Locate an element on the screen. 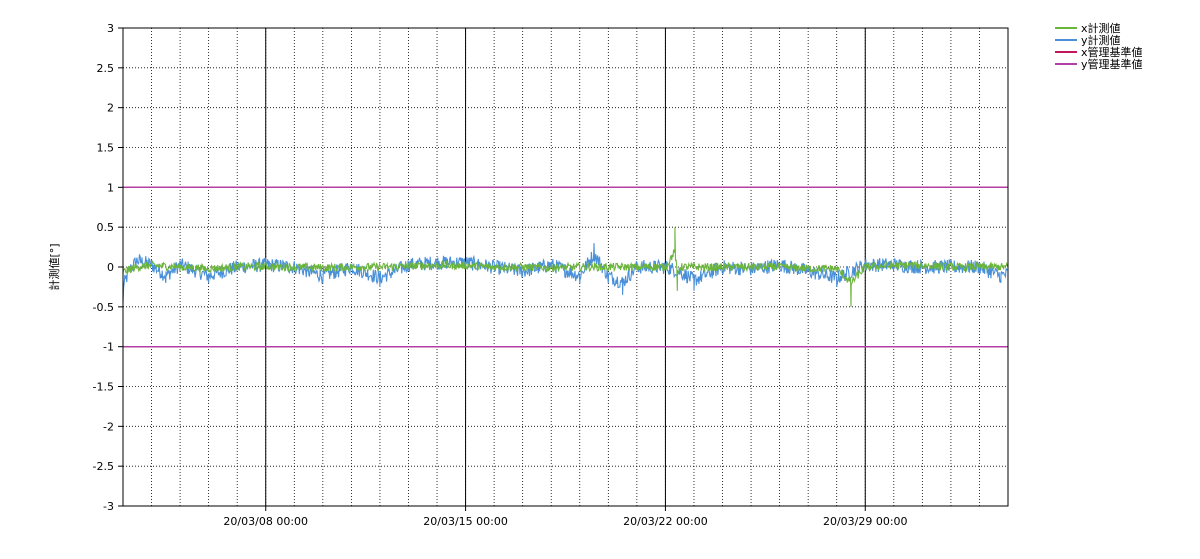 This screenshot has width=1200, height=559. x-tick-label: 20/03/22 00:00 is located at coordinates (665, 521).